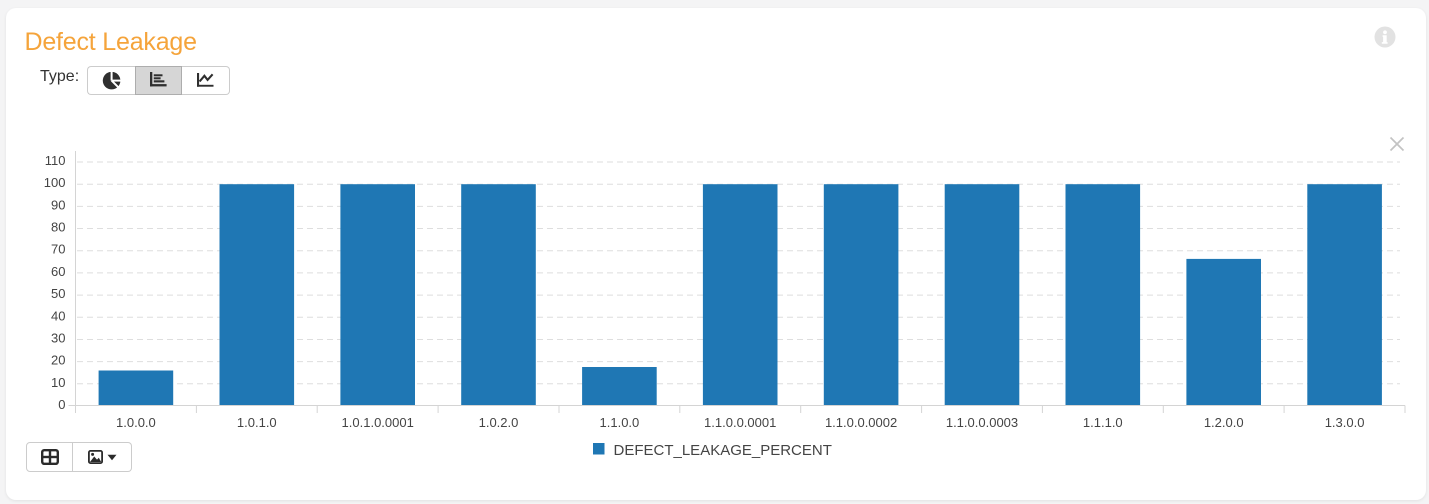 Image resolution: width=1429 pixels, height=504 pixels. Describe the element at coordinates (58, 249) in the screenshot. I see `svg-text: 70` at that location.